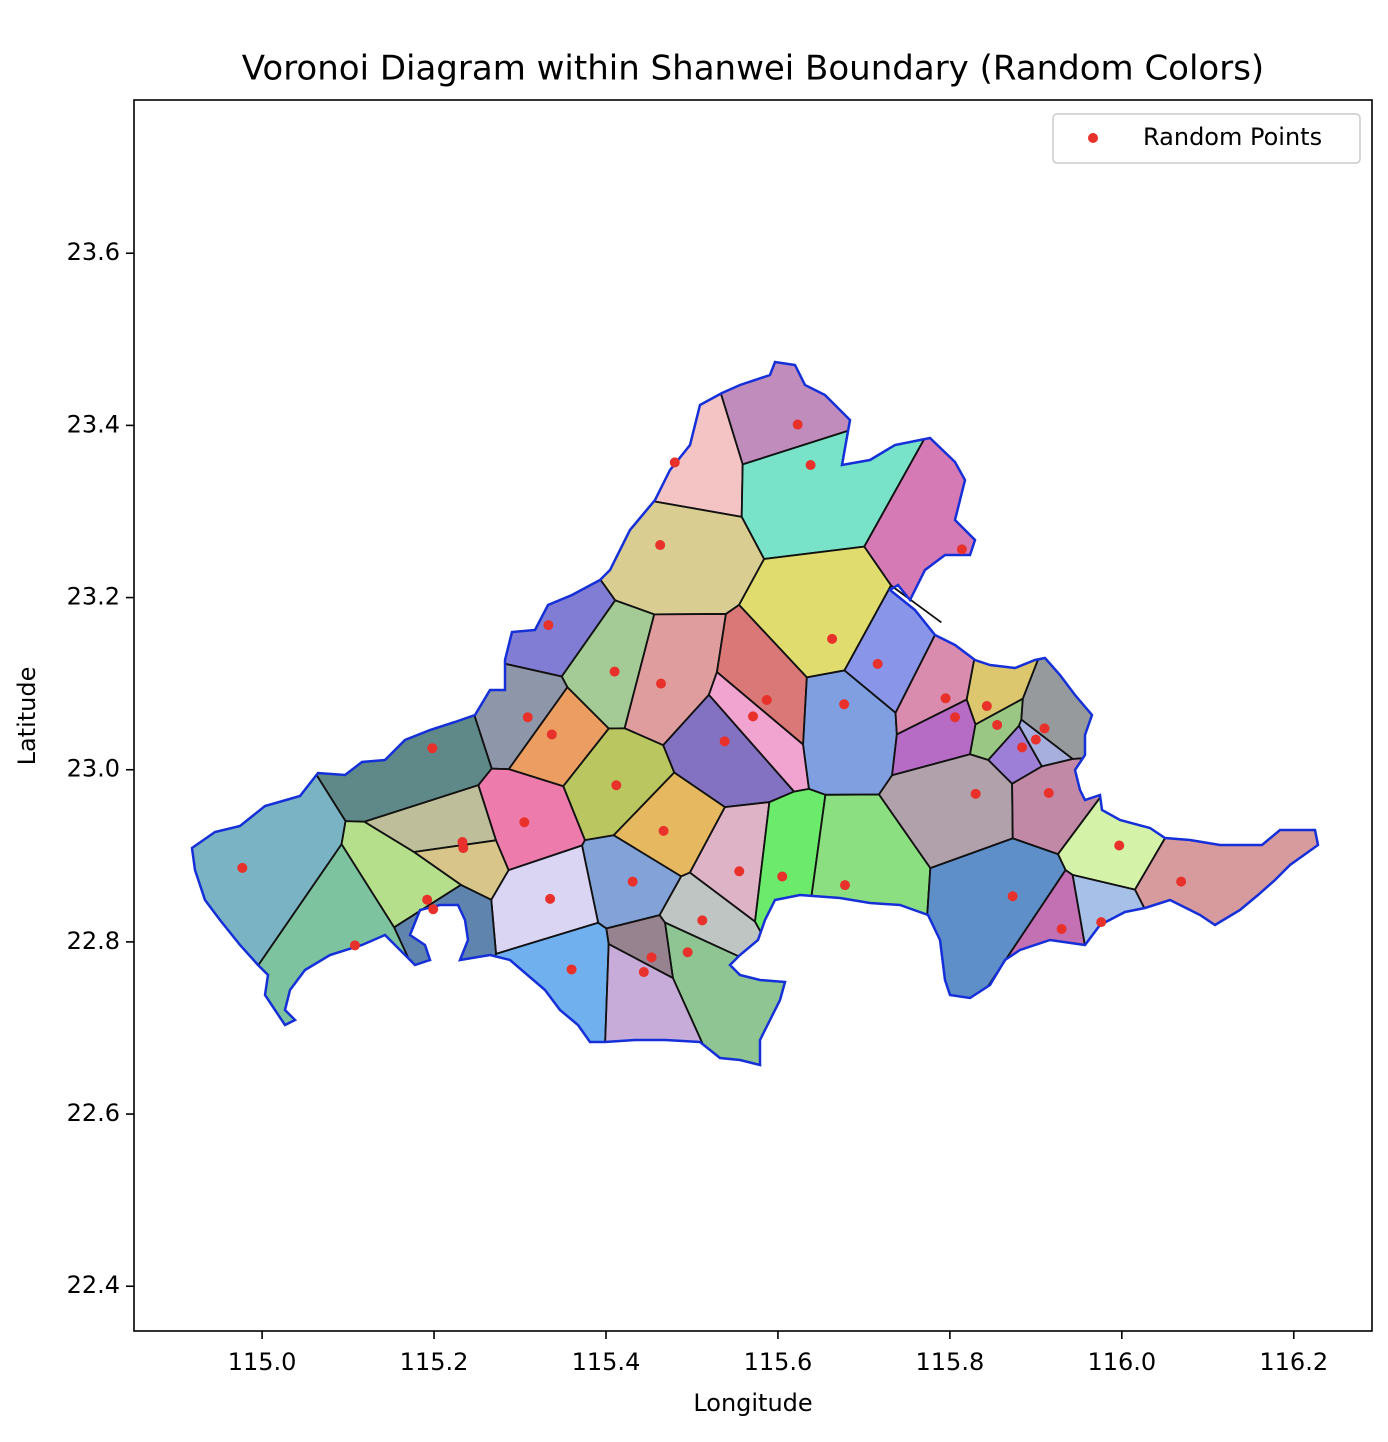 This screenshot has width=1388, height=1442. What do you see at coordinates (93, 597) in the screenshot?
I see `y-tick-label: 23.2` at bounding box center [93, 597].